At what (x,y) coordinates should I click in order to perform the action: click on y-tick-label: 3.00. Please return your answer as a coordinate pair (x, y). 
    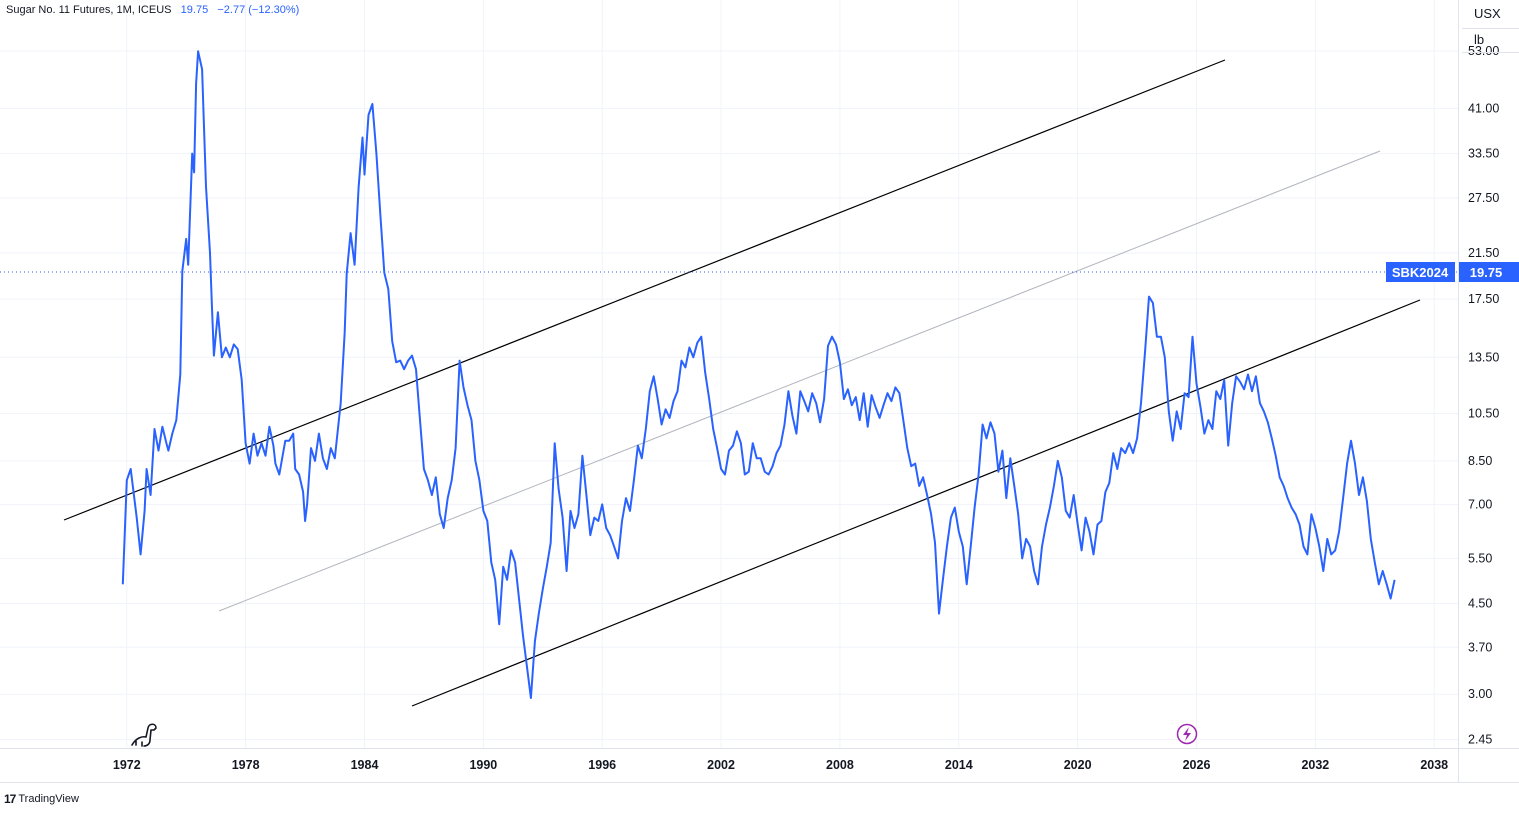
    Looking at the image, I should click on (1480, 694).